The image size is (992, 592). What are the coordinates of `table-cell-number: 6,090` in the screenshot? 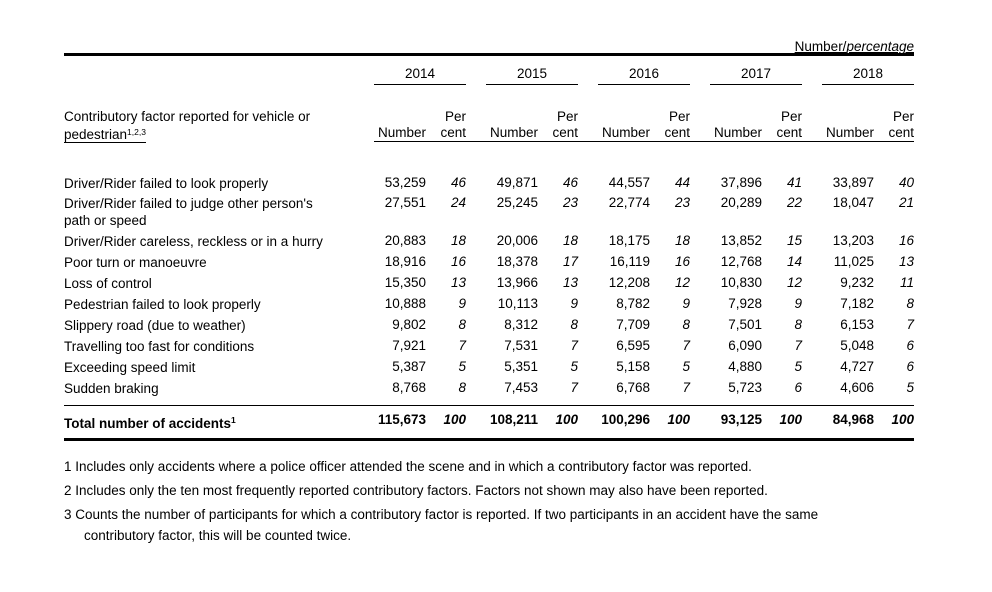 It's located at (745, 345).